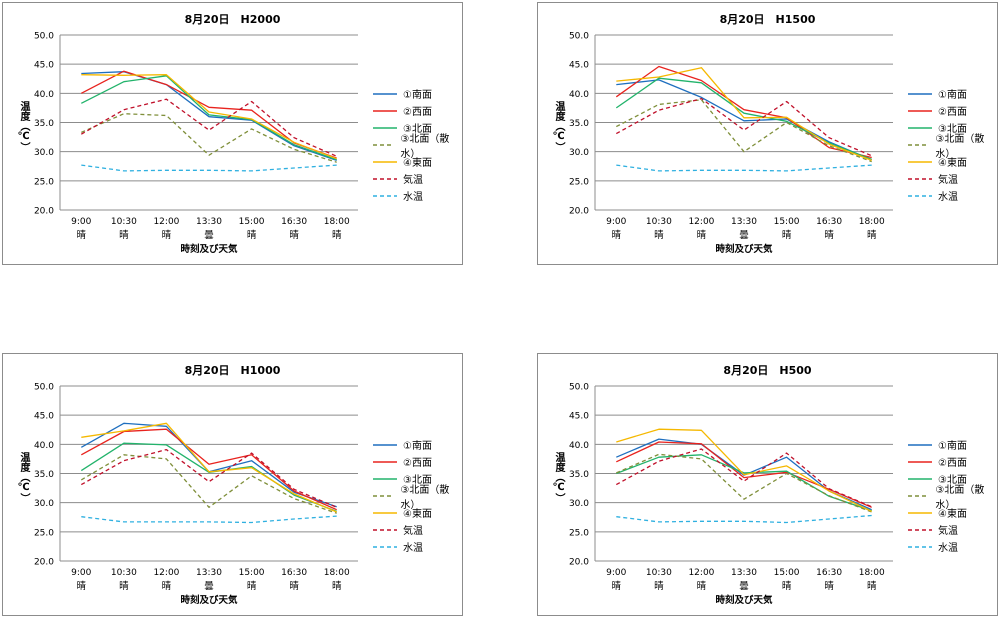 This screenshot has width=1000, height=618. I want to click on y-tick-label: 20.0, so click(579, 212).